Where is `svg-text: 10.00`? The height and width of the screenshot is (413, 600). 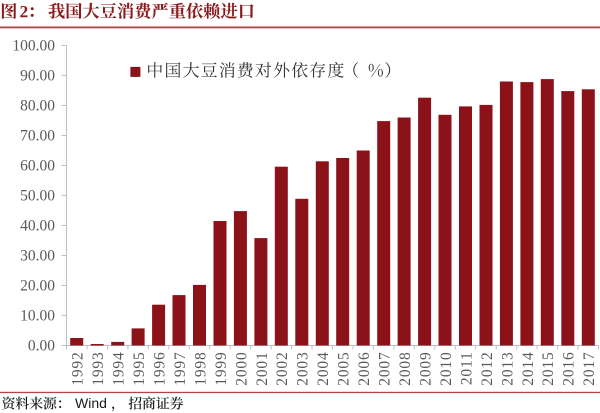 svg-text: 10.00 is located at coordinates (37, 316).